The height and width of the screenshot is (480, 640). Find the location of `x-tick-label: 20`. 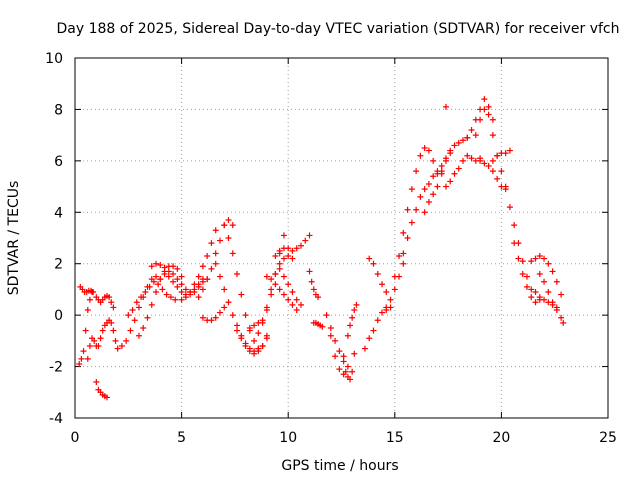

x-tick-label: 20 is located at coordinates (501, 438).